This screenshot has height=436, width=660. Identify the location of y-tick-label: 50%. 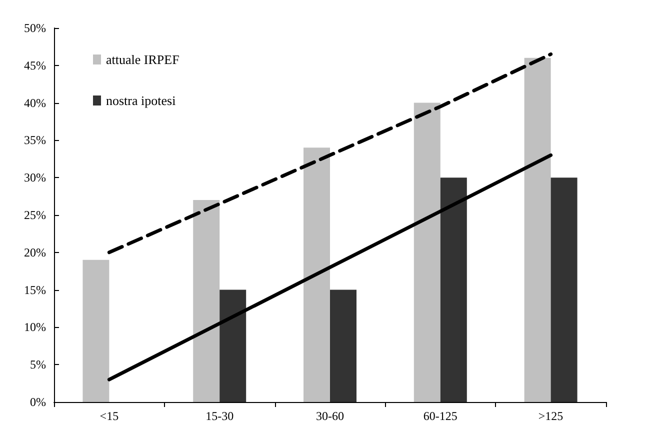
(35, 28).